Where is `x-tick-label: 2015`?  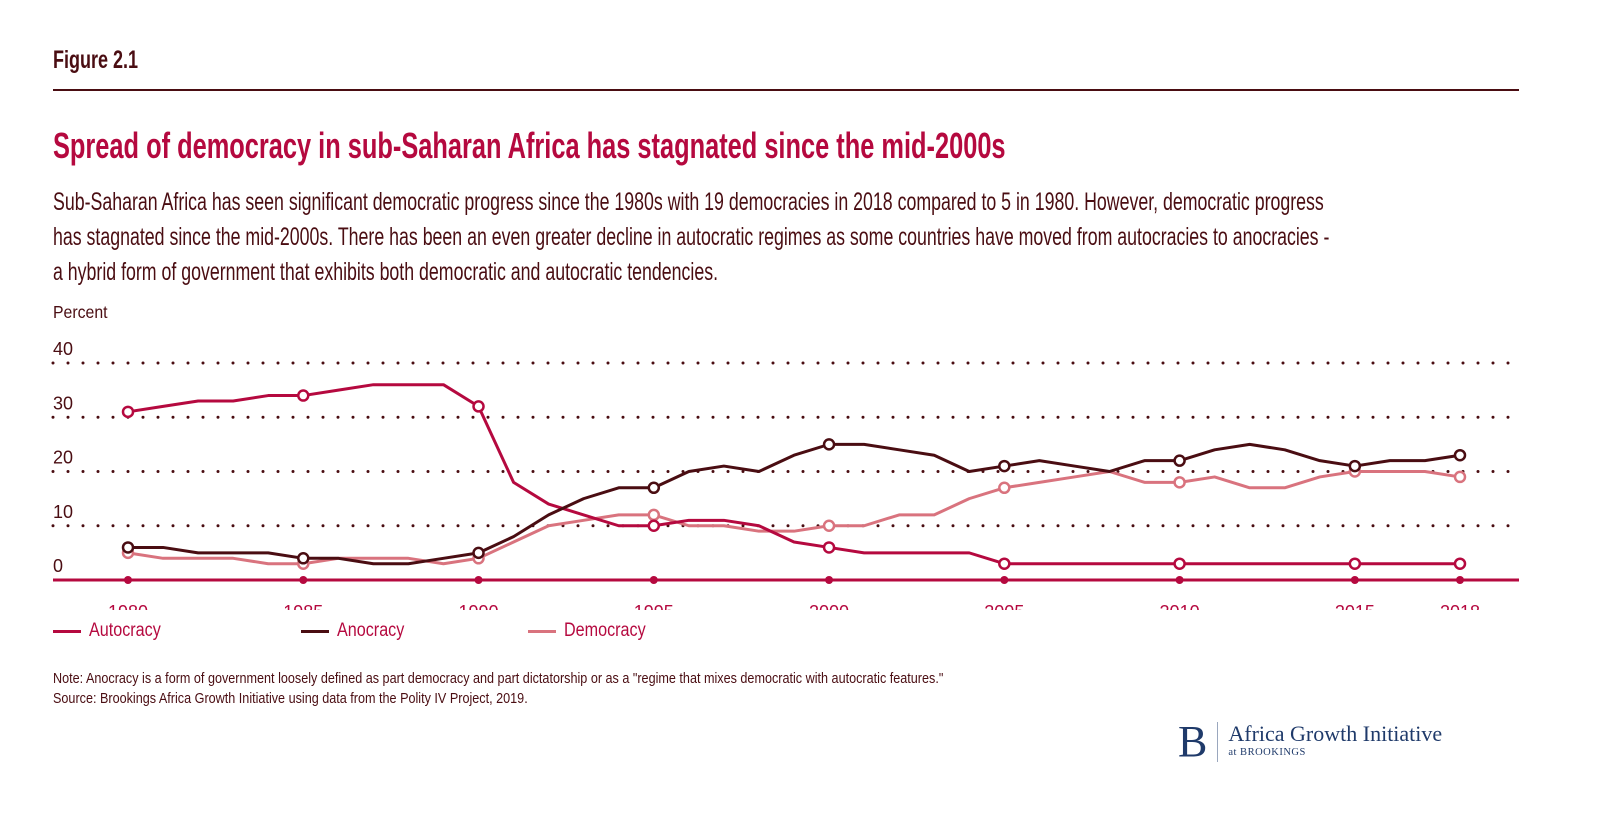
x-tick-label: 2015 is located at coordinates (1355, 606).